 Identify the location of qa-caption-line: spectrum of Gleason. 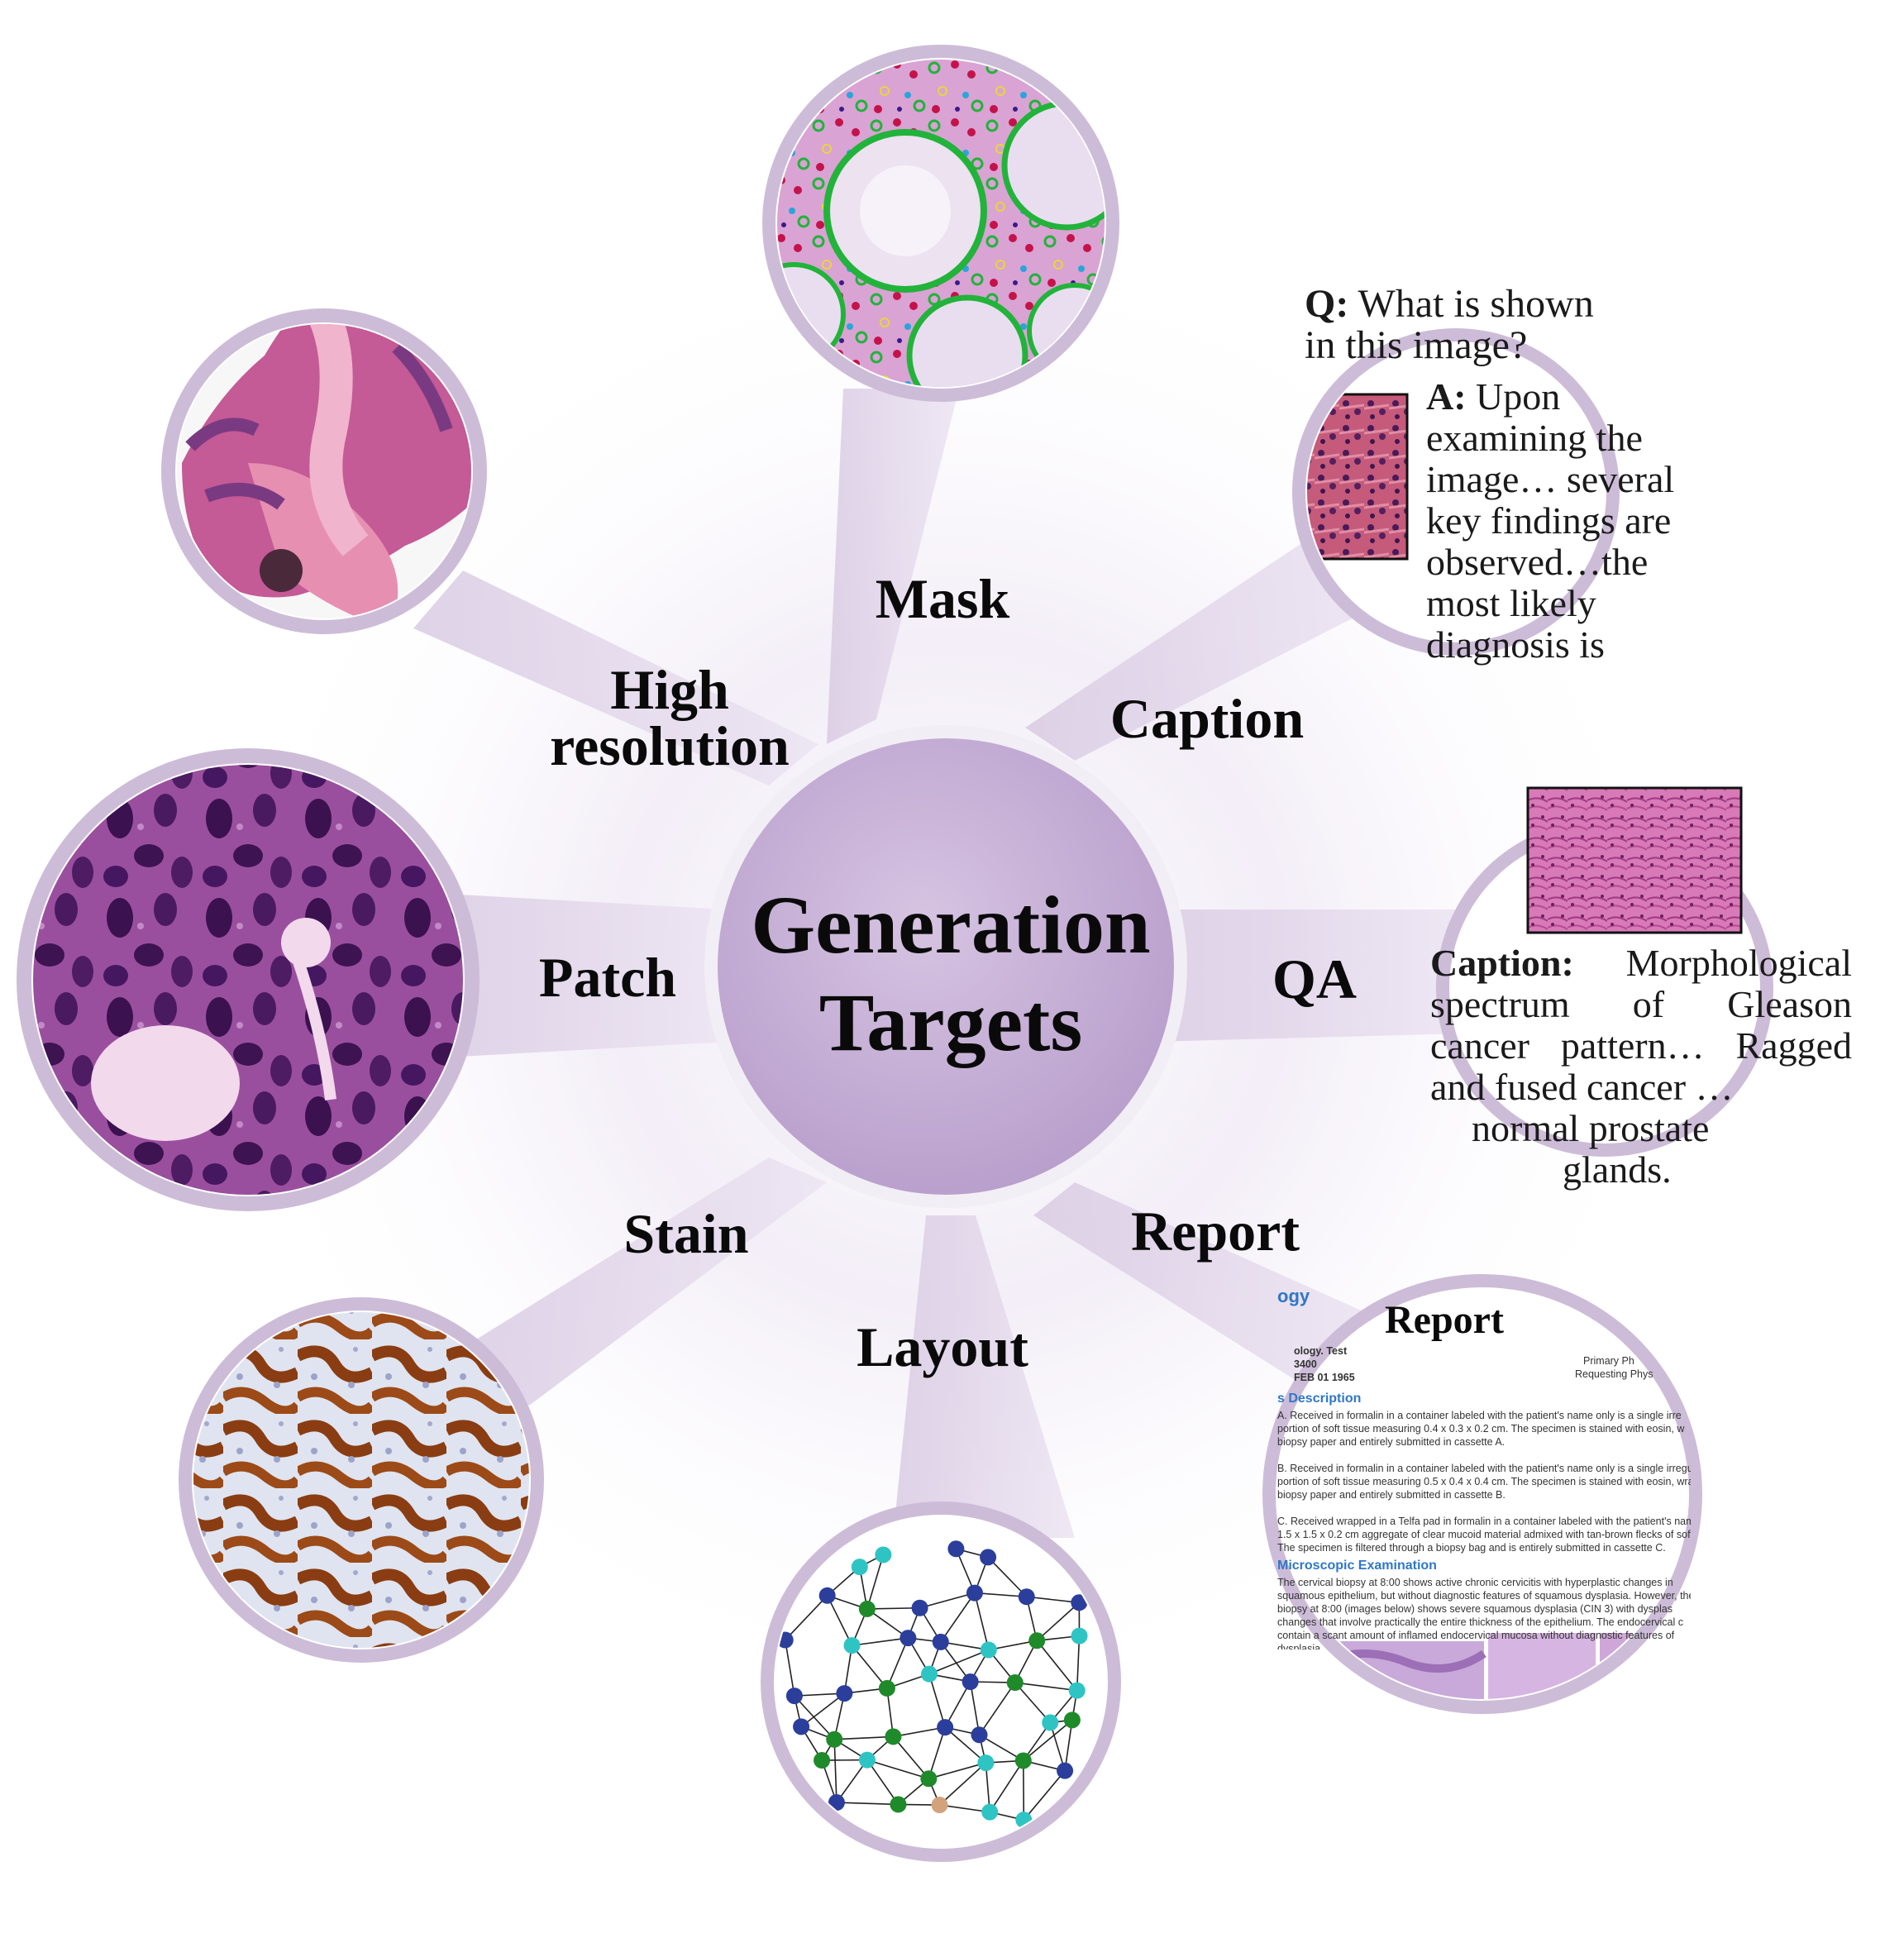
(1641, 1004).